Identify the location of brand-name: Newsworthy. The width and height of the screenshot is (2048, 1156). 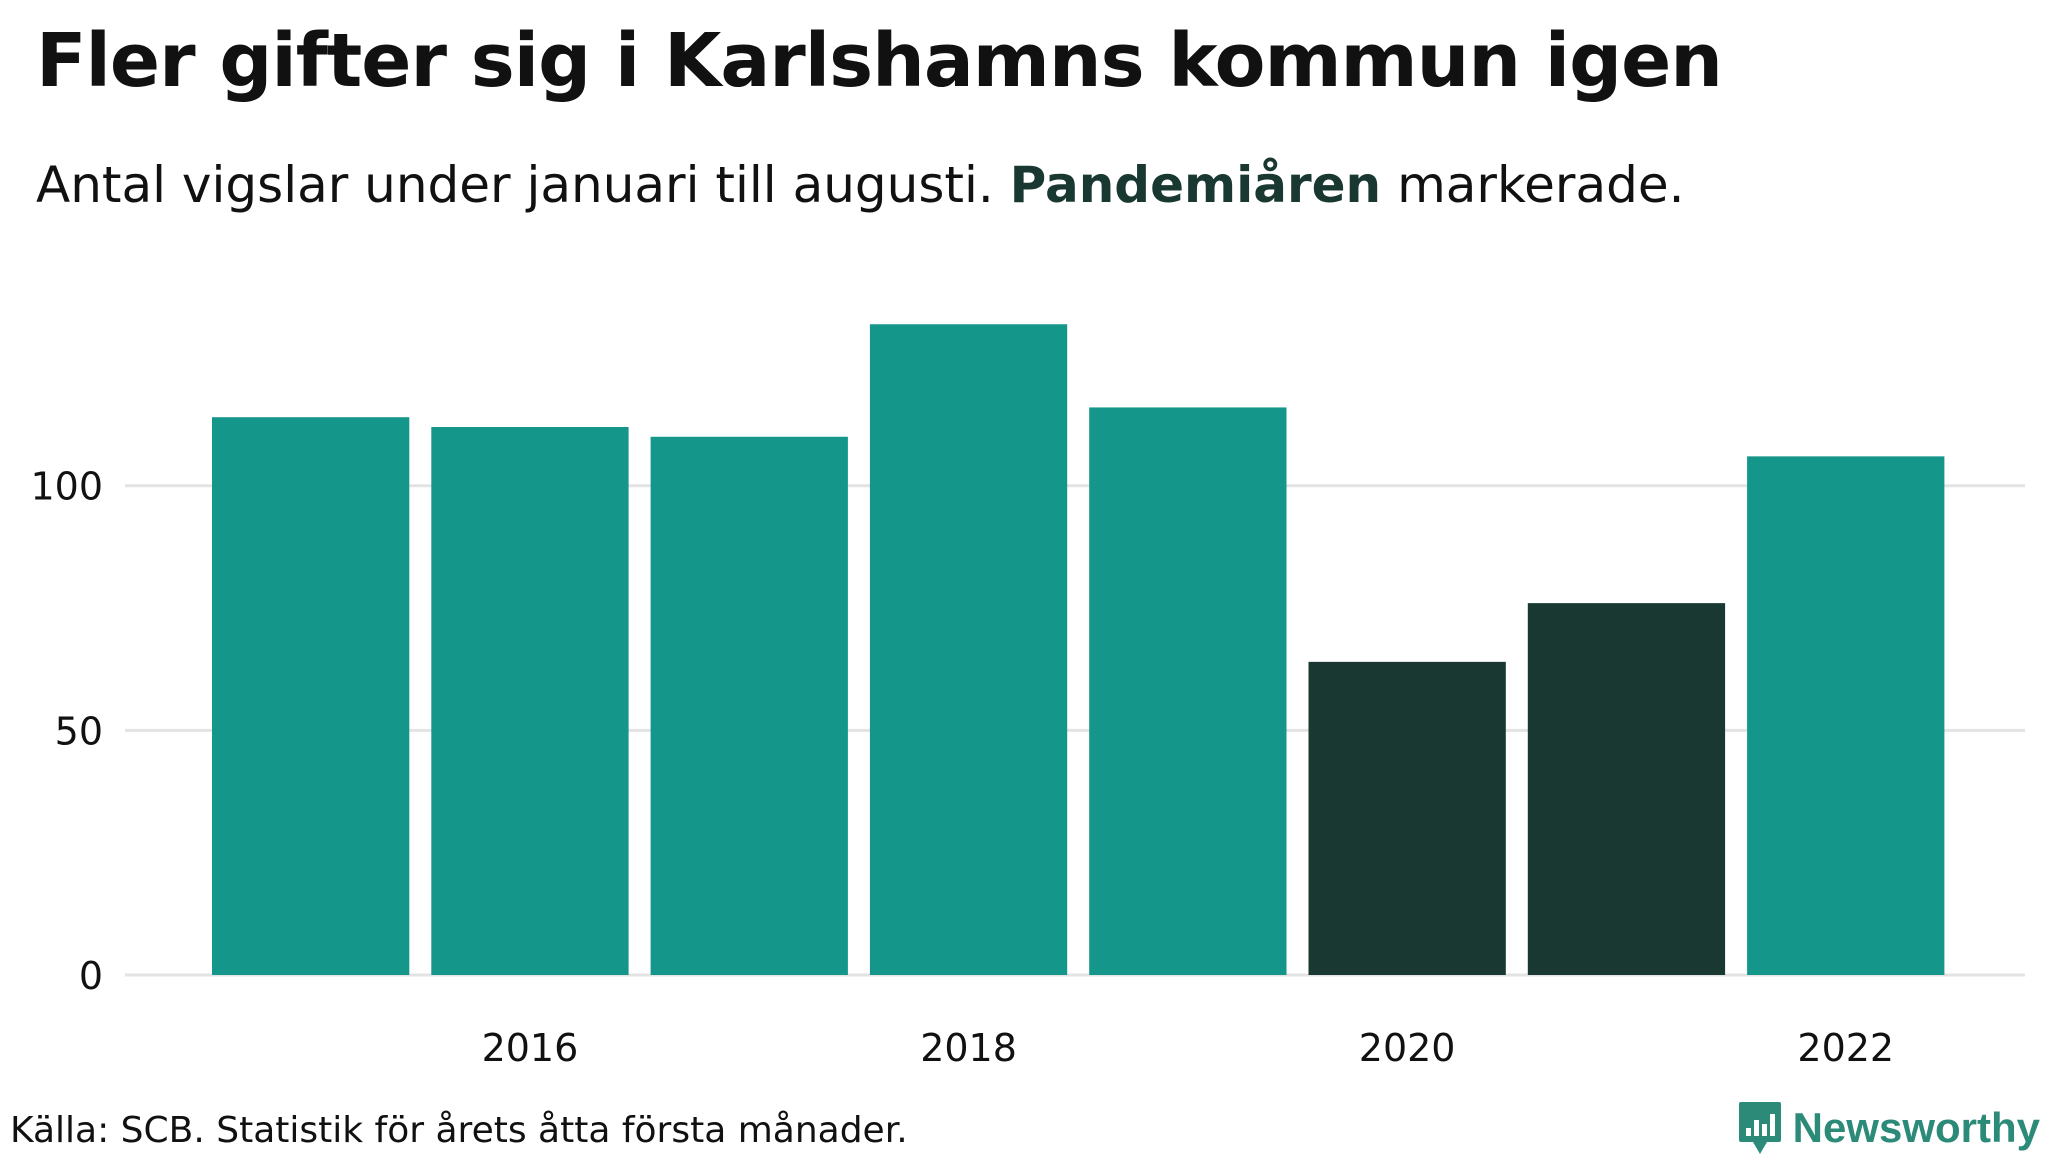
(1916, 1127).